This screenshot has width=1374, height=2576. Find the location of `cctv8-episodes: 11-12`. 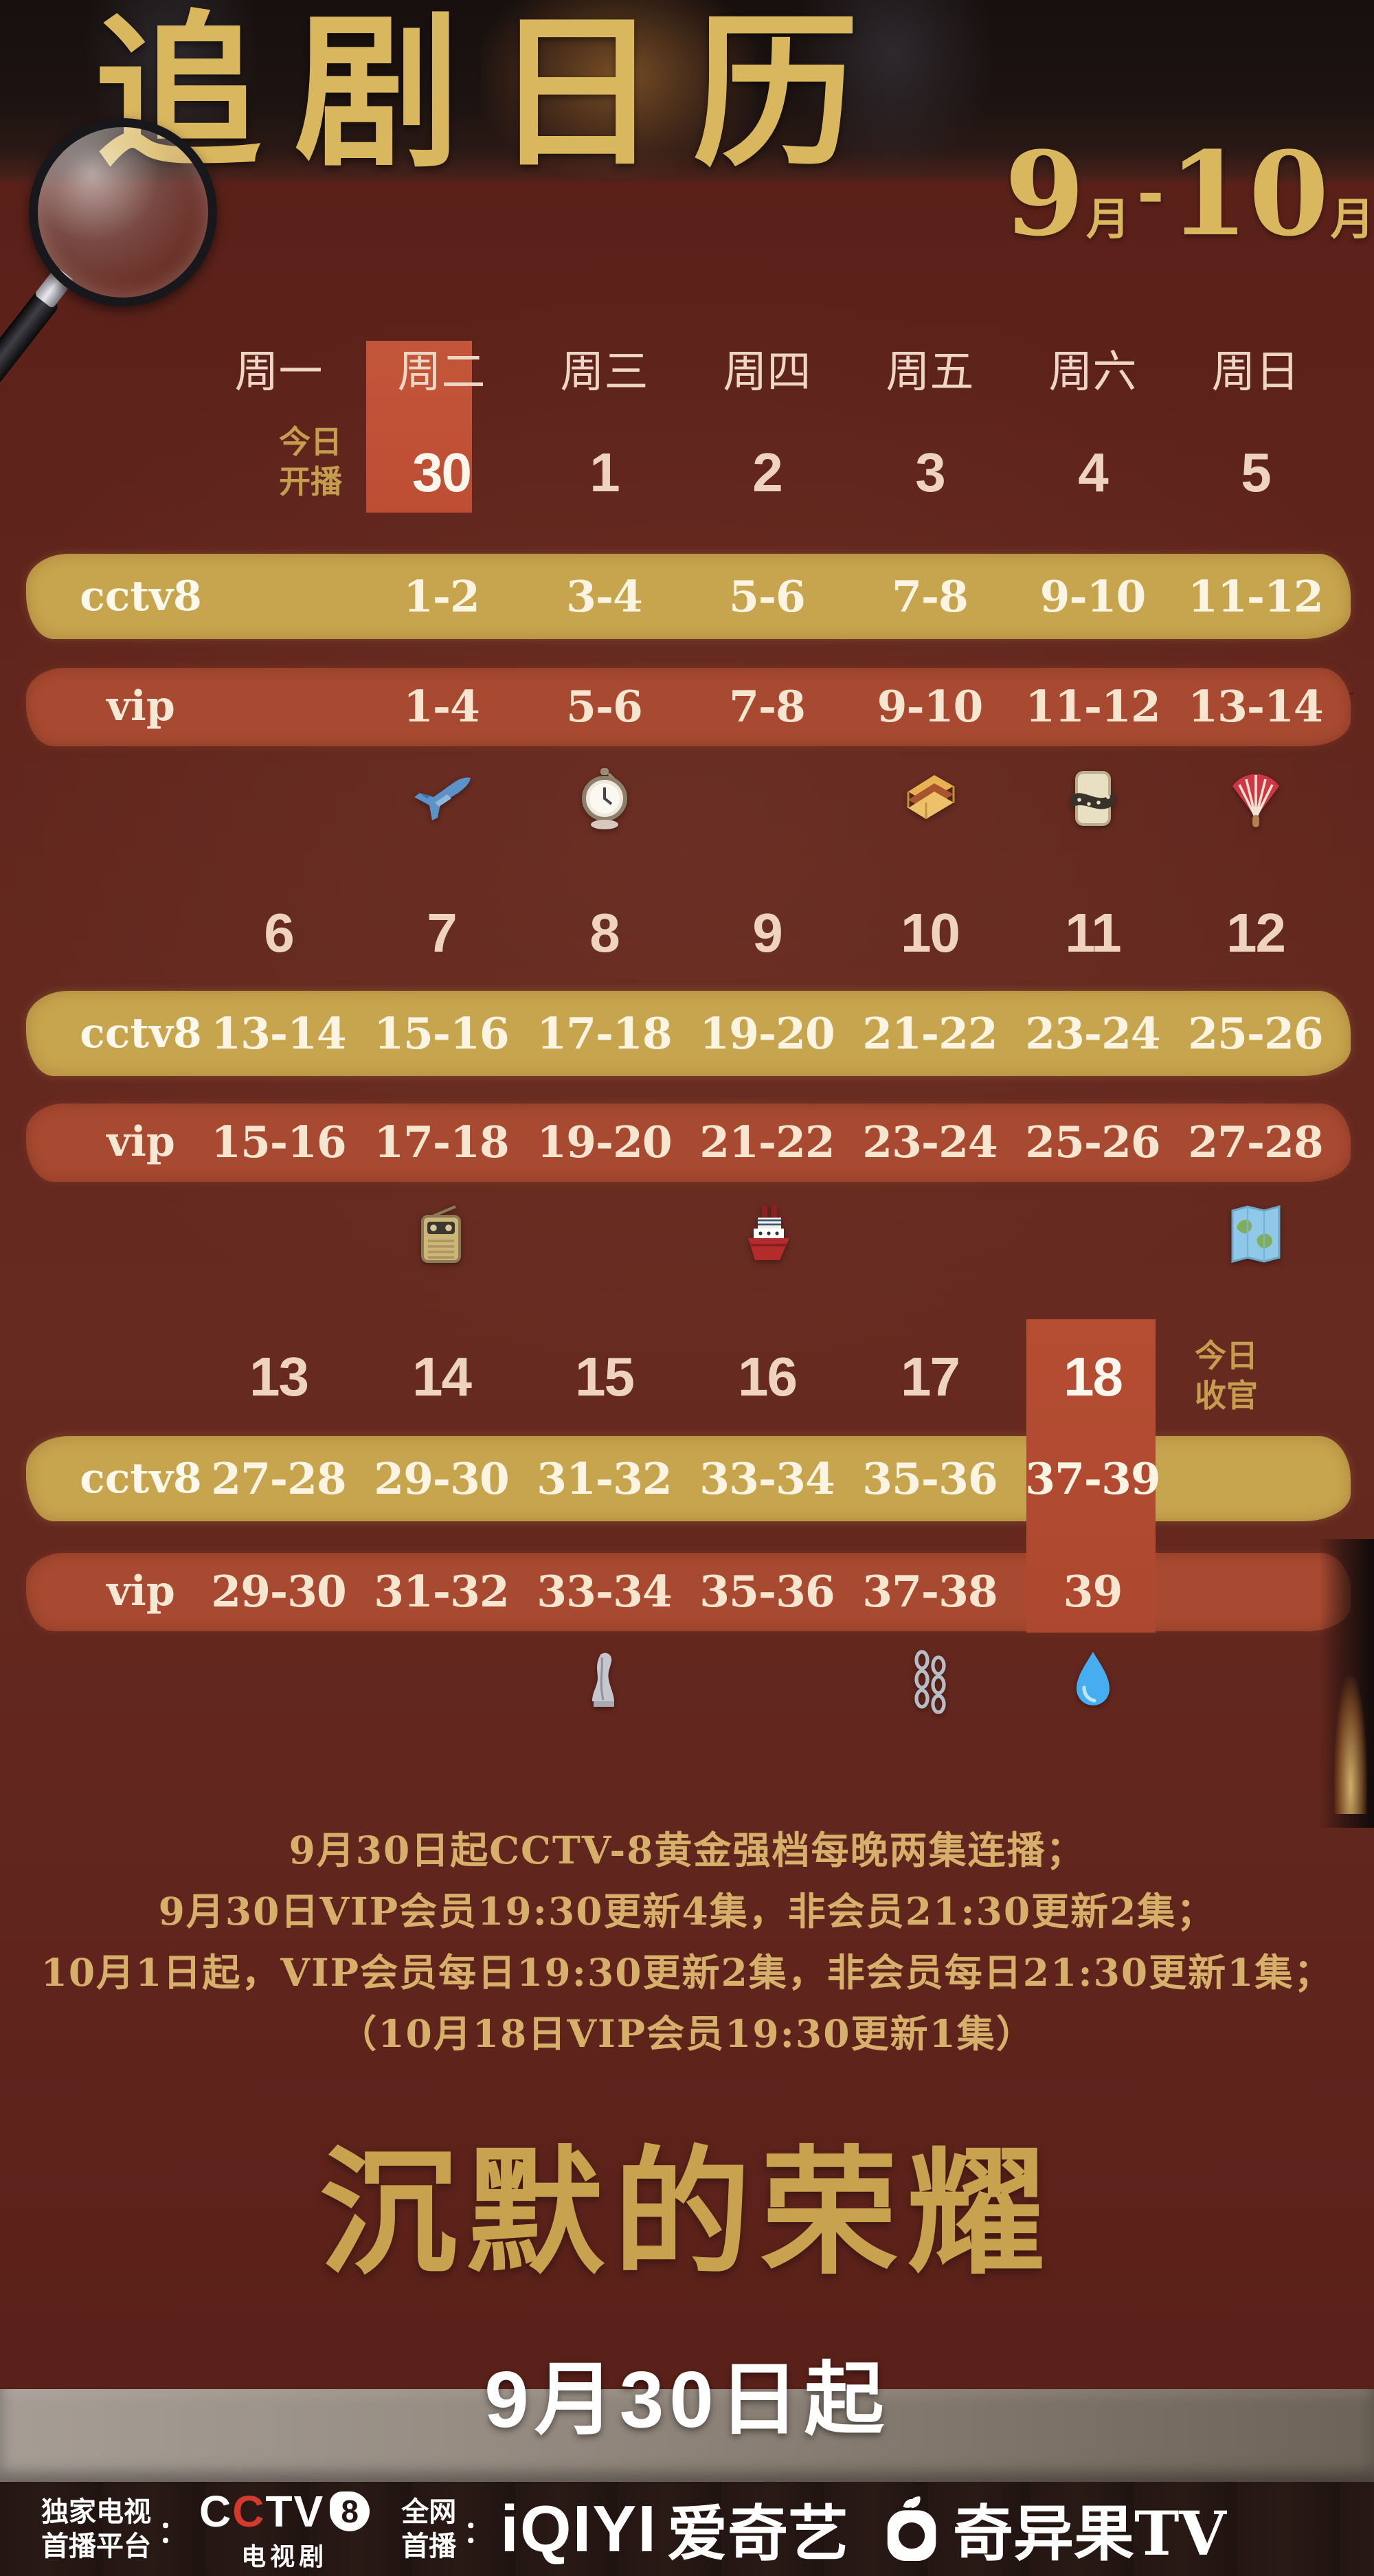

cctv8-episodes: 11-12 is located at coordinates (1256, 596).